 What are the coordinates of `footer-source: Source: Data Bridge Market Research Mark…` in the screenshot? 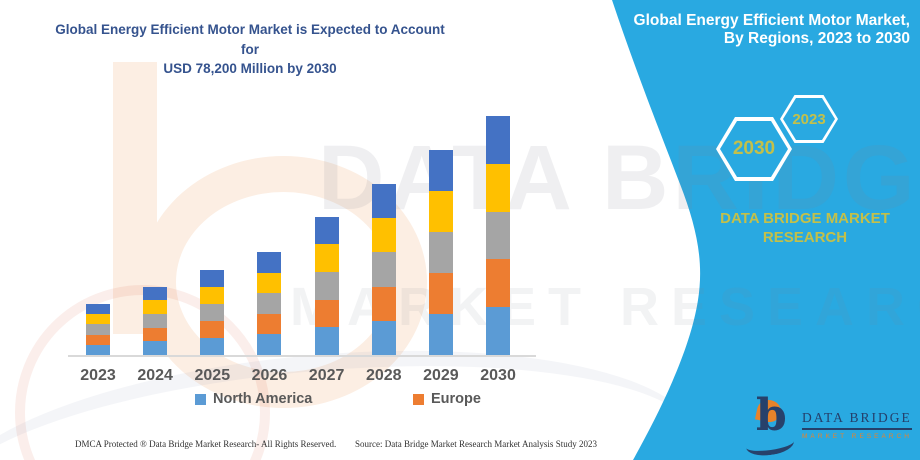 It's located at (476, 444).